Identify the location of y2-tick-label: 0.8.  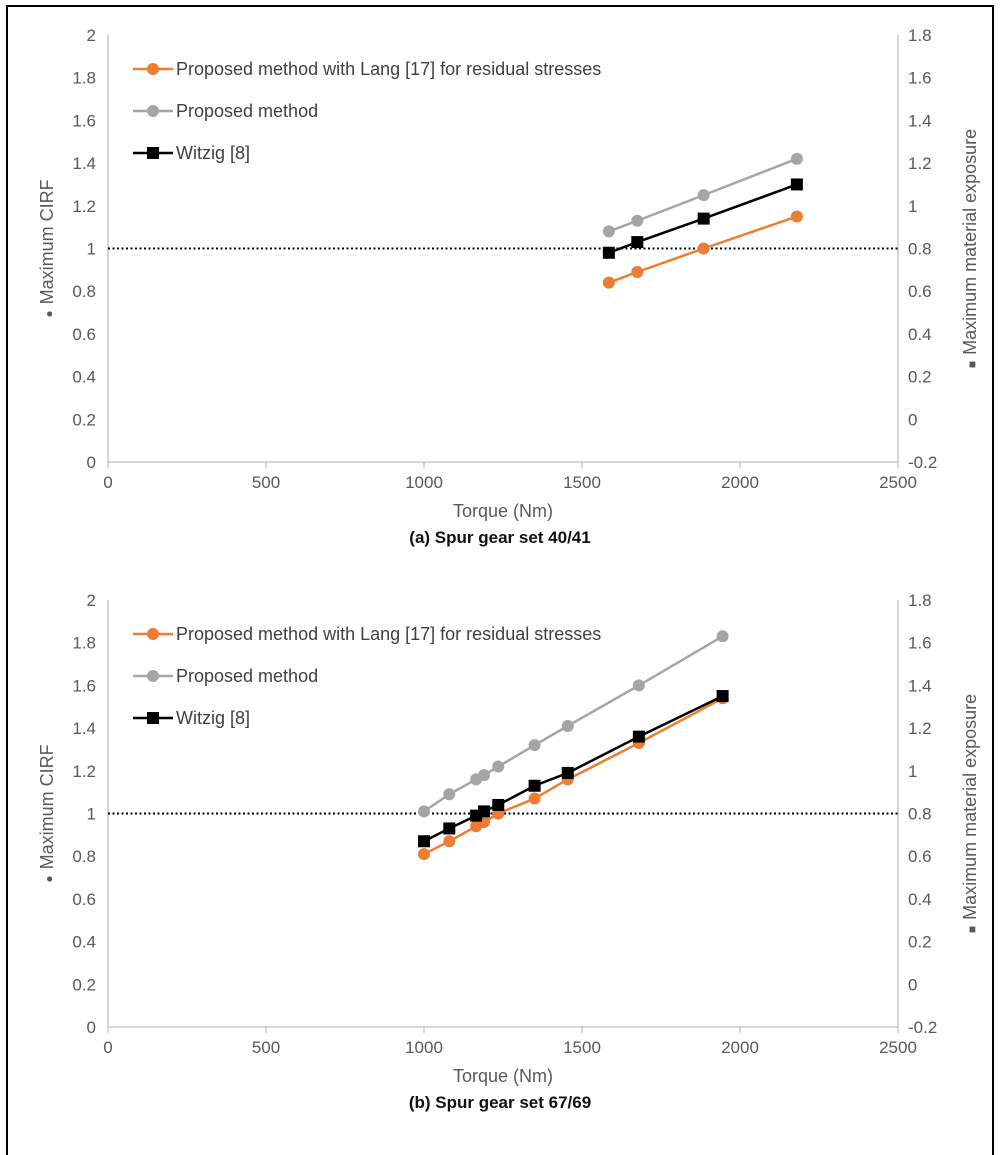
(920, 249).